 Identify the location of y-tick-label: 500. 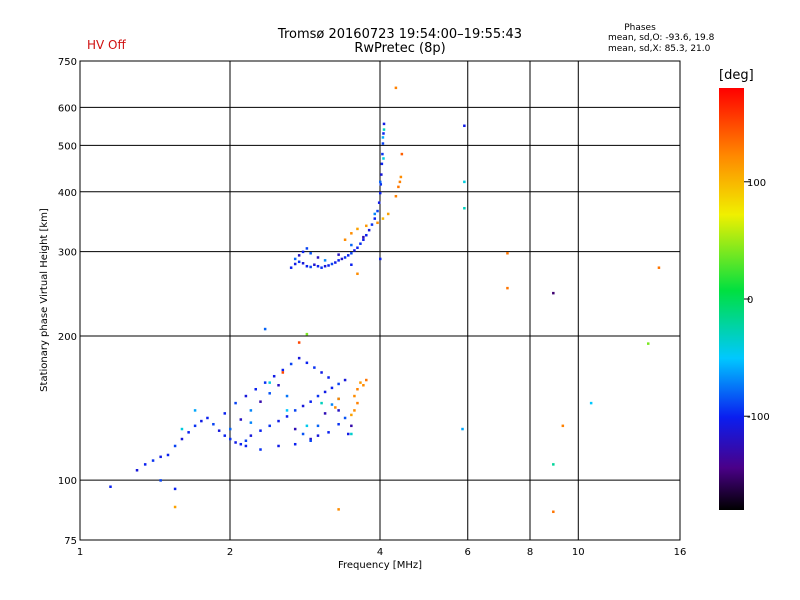
(67, 146).